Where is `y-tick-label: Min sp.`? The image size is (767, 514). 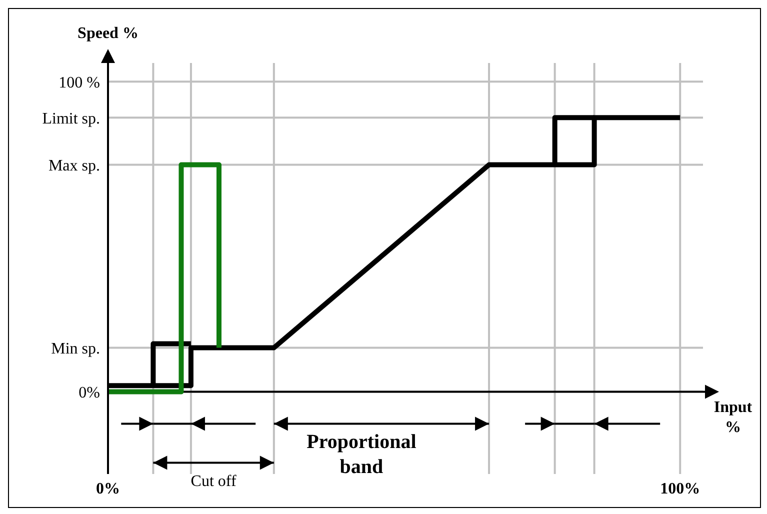
y-tick-label: Min sp. is located at coordinates (75, 349).